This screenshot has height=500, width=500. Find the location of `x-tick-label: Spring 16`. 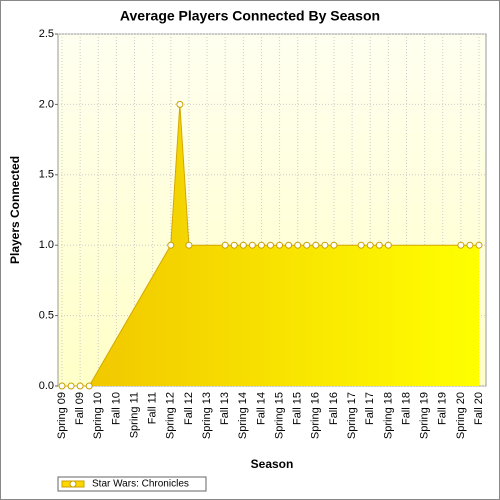

x-tick-label: Spring 16 is located at coordinates (316, 415).